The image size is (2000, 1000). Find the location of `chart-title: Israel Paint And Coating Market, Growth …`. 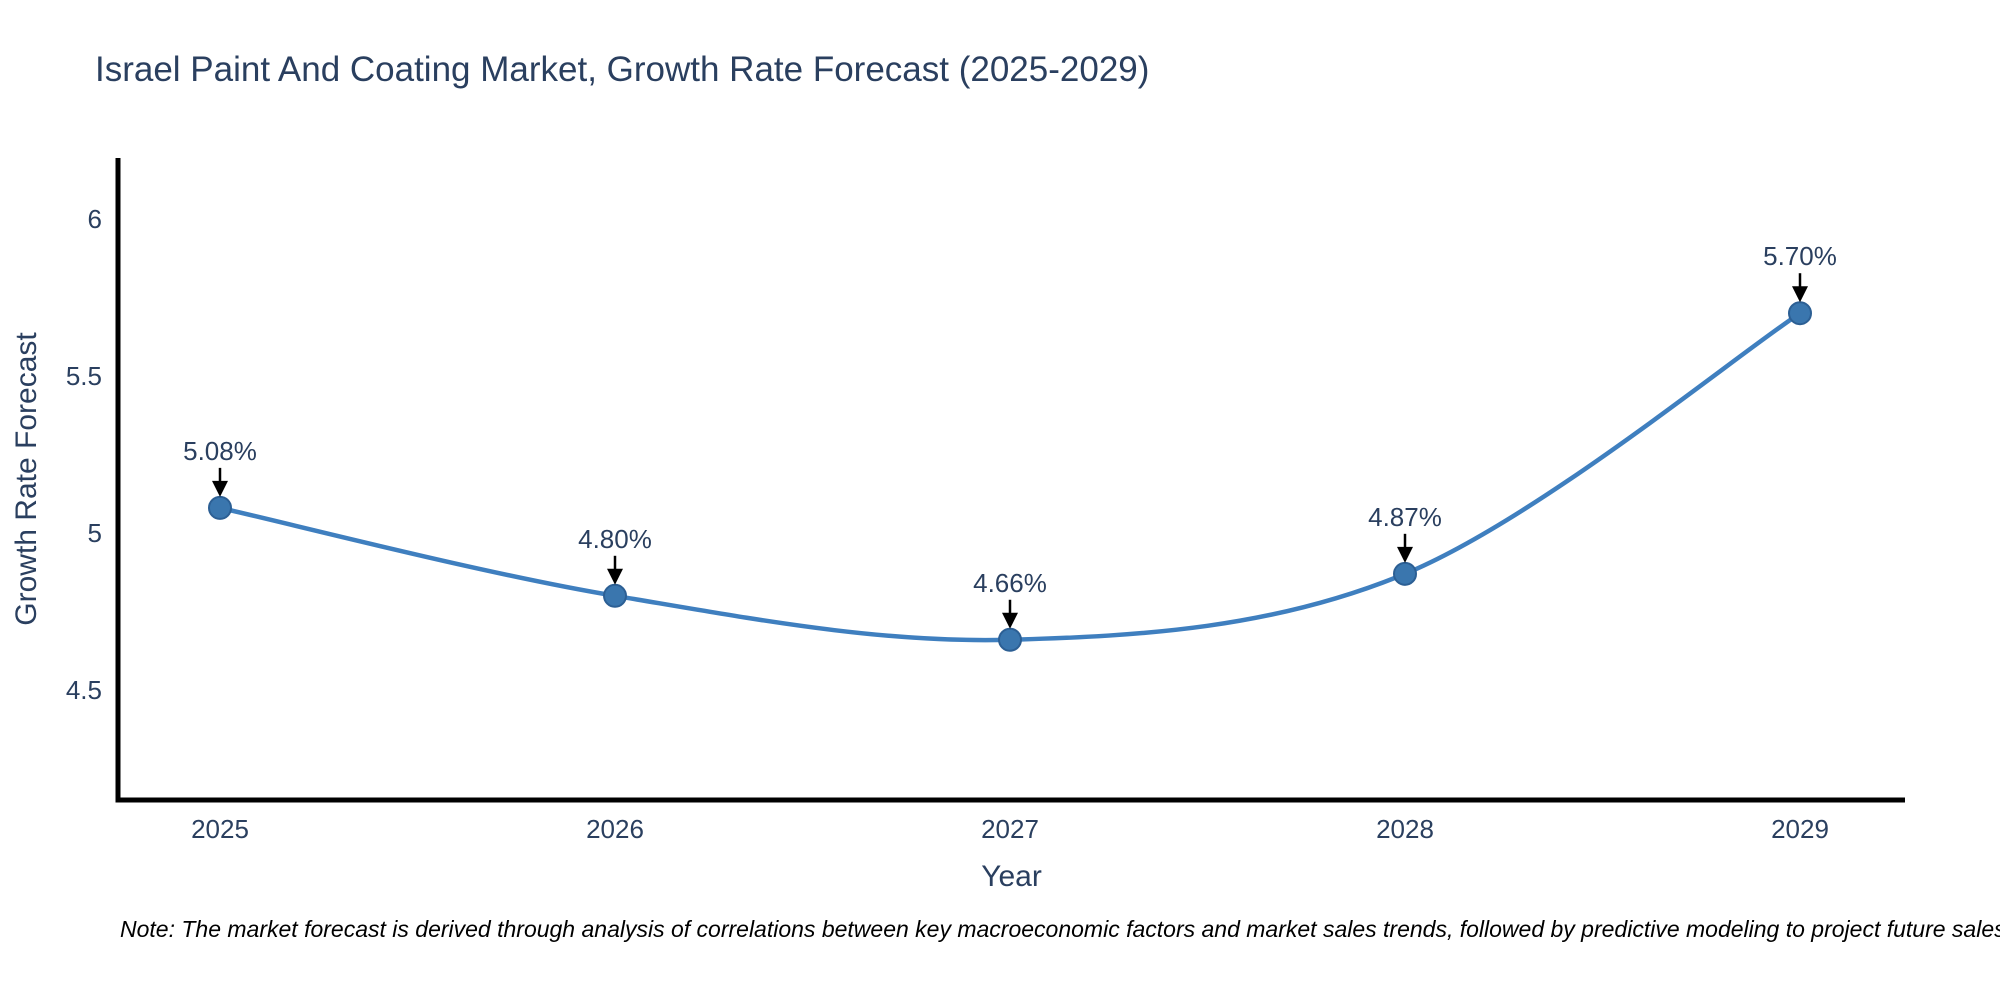

chart-title: Israel Paint And Coating Market, Growth … is located at coordinates (622, 69).